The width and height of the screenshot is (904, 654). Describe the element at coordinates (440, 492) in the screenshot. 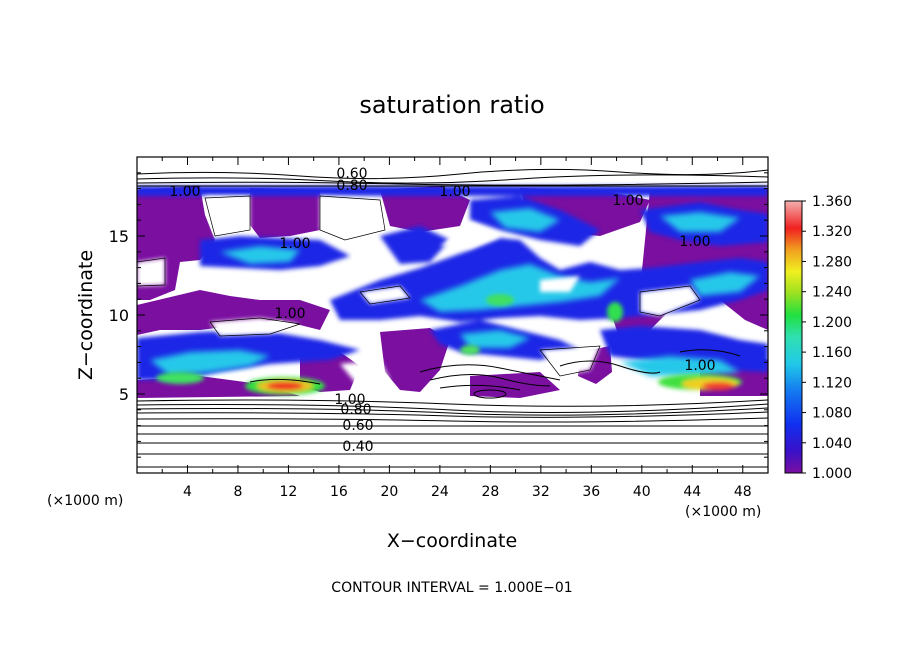

I see `x-tick-label: 24` at that location.